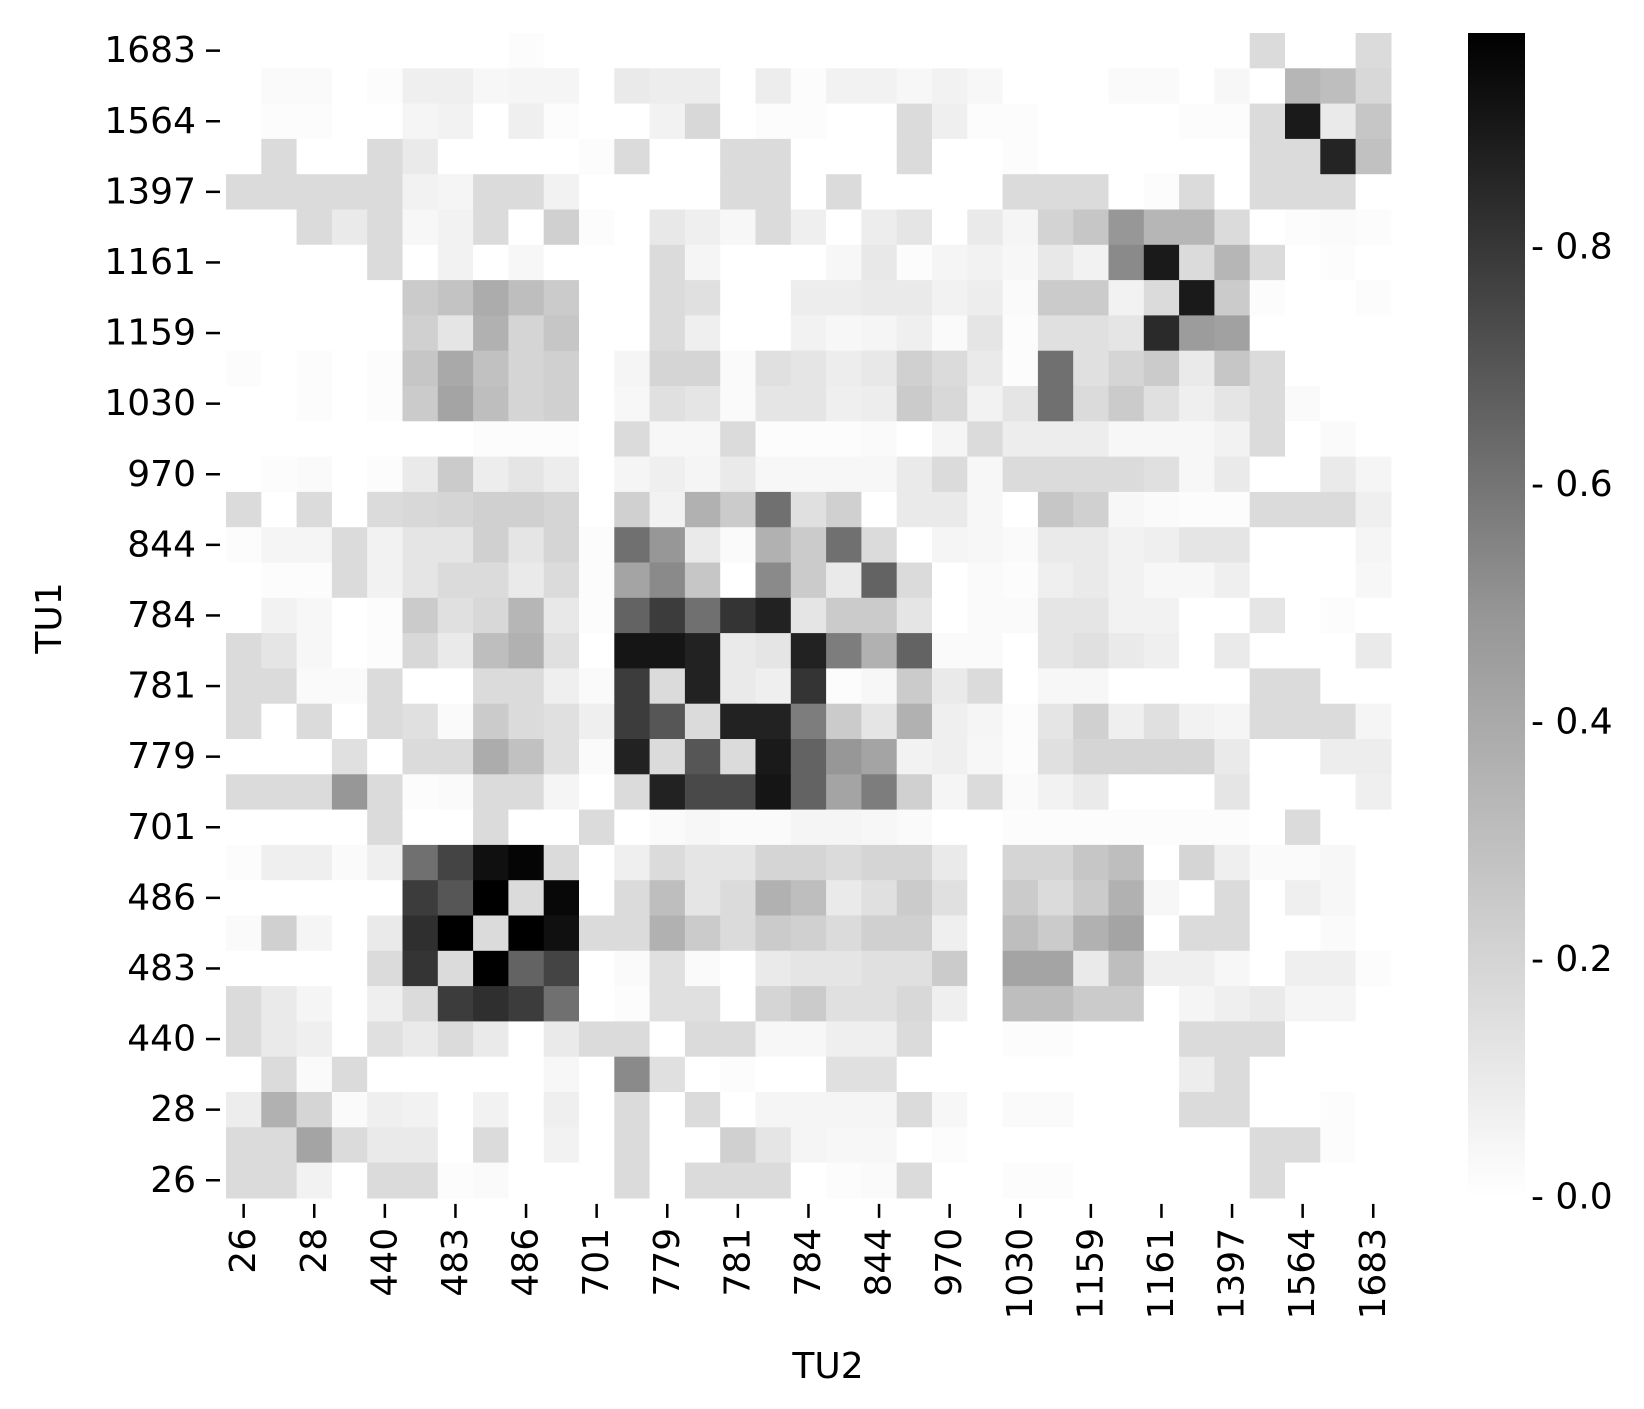 The width and height of the screenshot is (1644, 1409). What do you see at coordinates (596, 1262) in the screenshot?
I see `x-tick-label: 701` at bounding box center [596, 1262].